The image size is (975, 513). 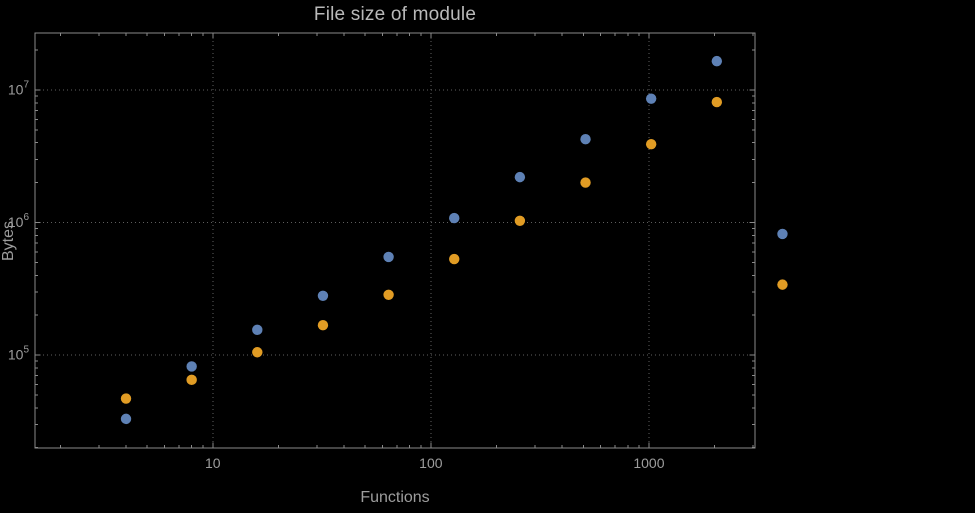 I want to click on x-tick-label: 100, so click(x=431, y=463).